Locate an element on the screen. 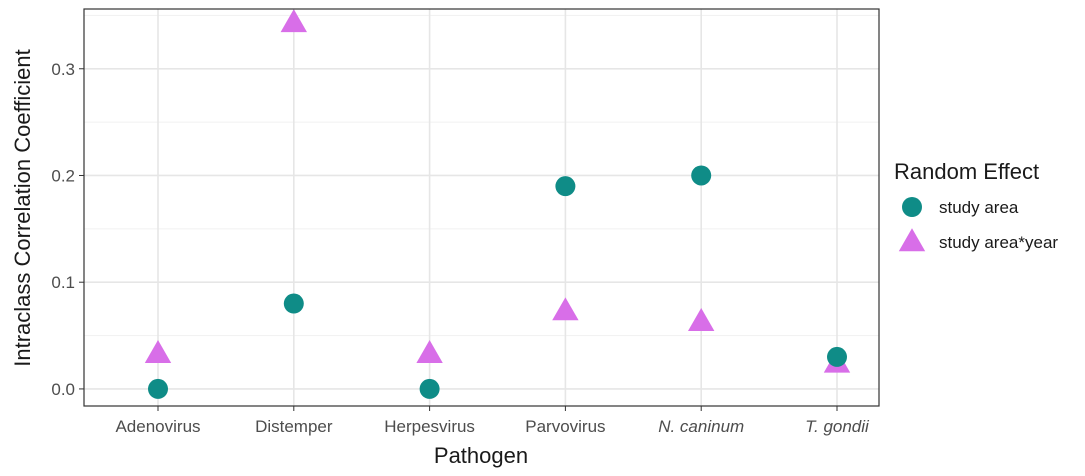 The width and height of the screenshot is (1085, 476). y-tick-label: 0.0 is located at coordinates (63, 389).